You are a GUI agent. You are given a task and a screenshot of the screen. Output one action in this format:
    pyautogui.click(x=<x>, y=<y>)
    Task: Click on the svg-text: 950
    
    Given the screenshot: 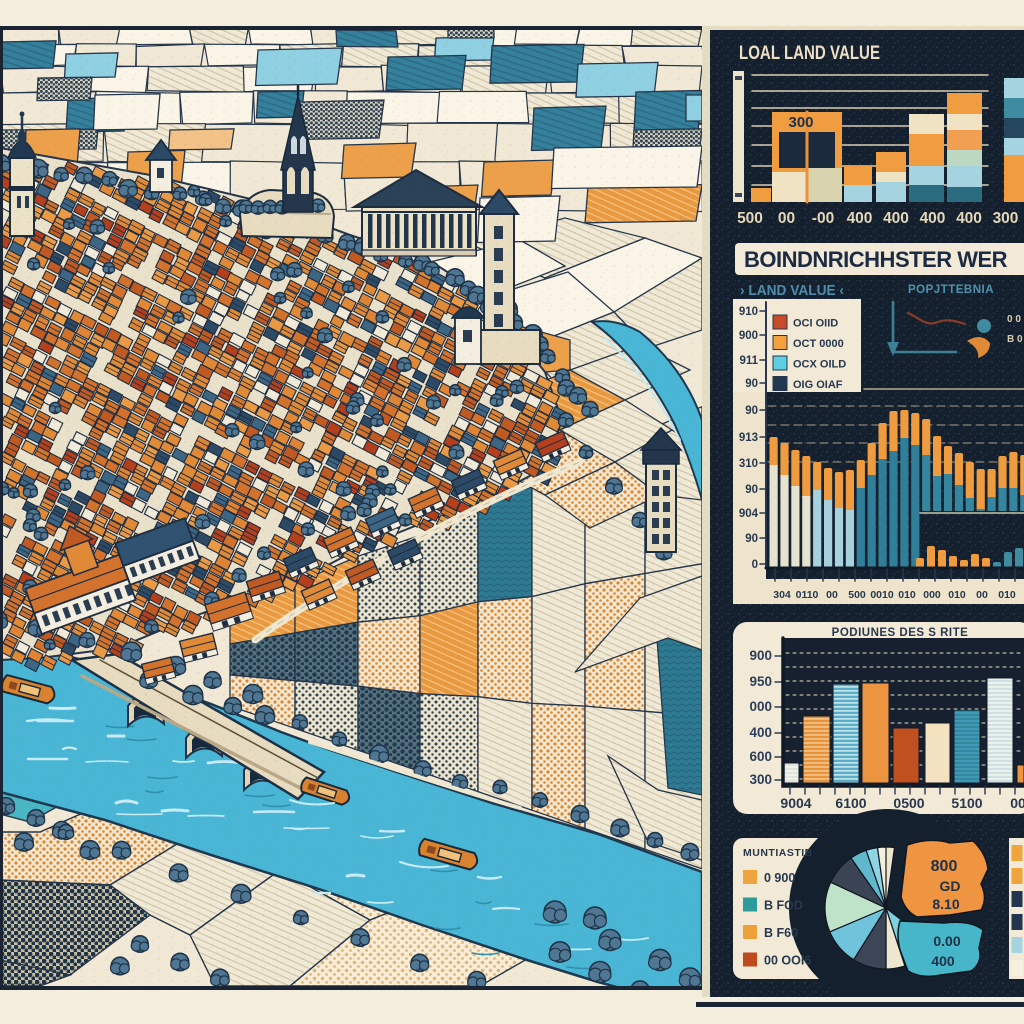 What is the action you would take?
    pyautogui.click(x=760, y=681)
    